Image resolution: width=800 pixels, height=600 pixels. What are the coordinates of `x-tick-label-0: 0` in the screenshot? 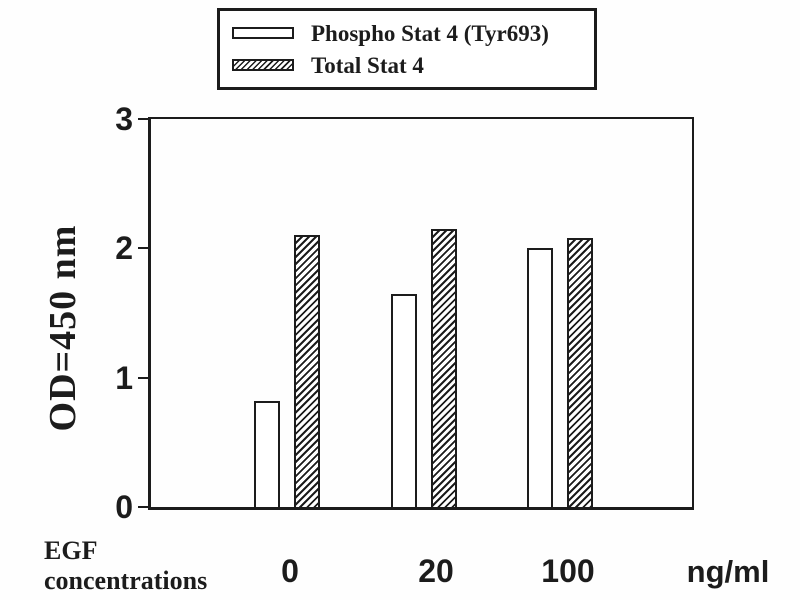 It's located at (290, 571).